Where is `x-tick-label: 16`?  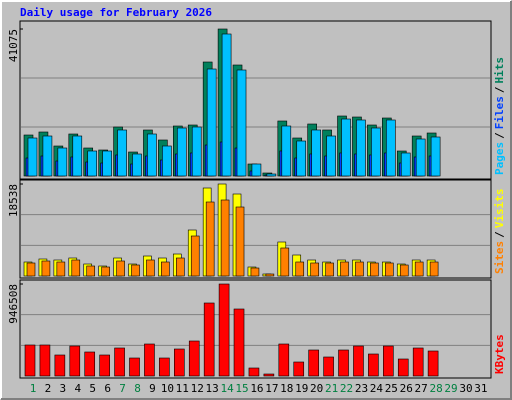 x-tick-label: 16 is located at coordinates (256, 388).